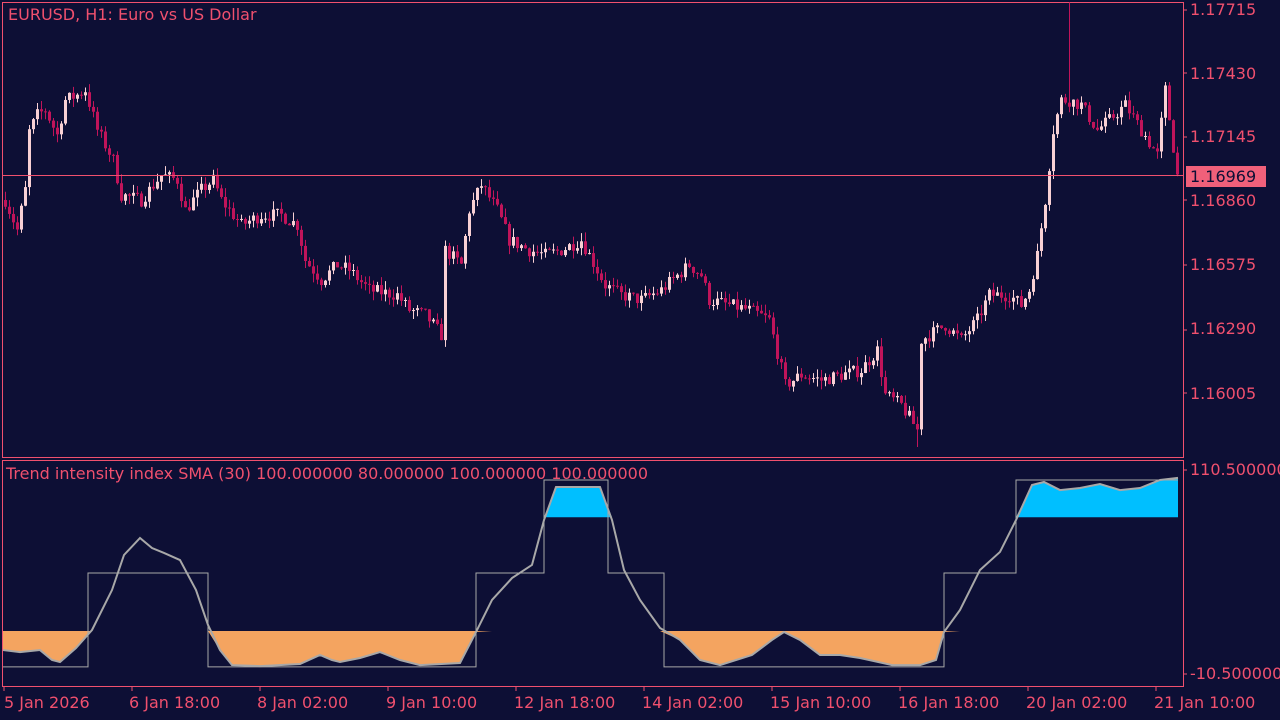 The width and height of the screenshot is (1280, 720). What do you see at coordinates (1205, 702) in the screenshot?
I see `time-label: 21 Jan 10:00` at bounding box center [1205, 702].